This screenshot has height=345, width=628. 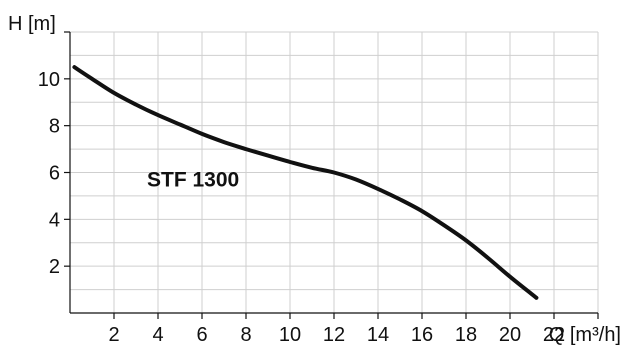 I want to click on y-tick-label: 4, so click(x=54, y=220).